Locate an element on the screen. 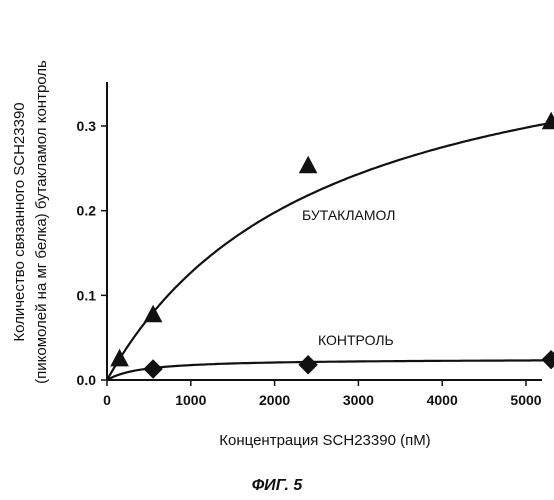 The image size is (554, 500). series-label-control: КОНТРОЛЬ is located at coordinates (356, 340).